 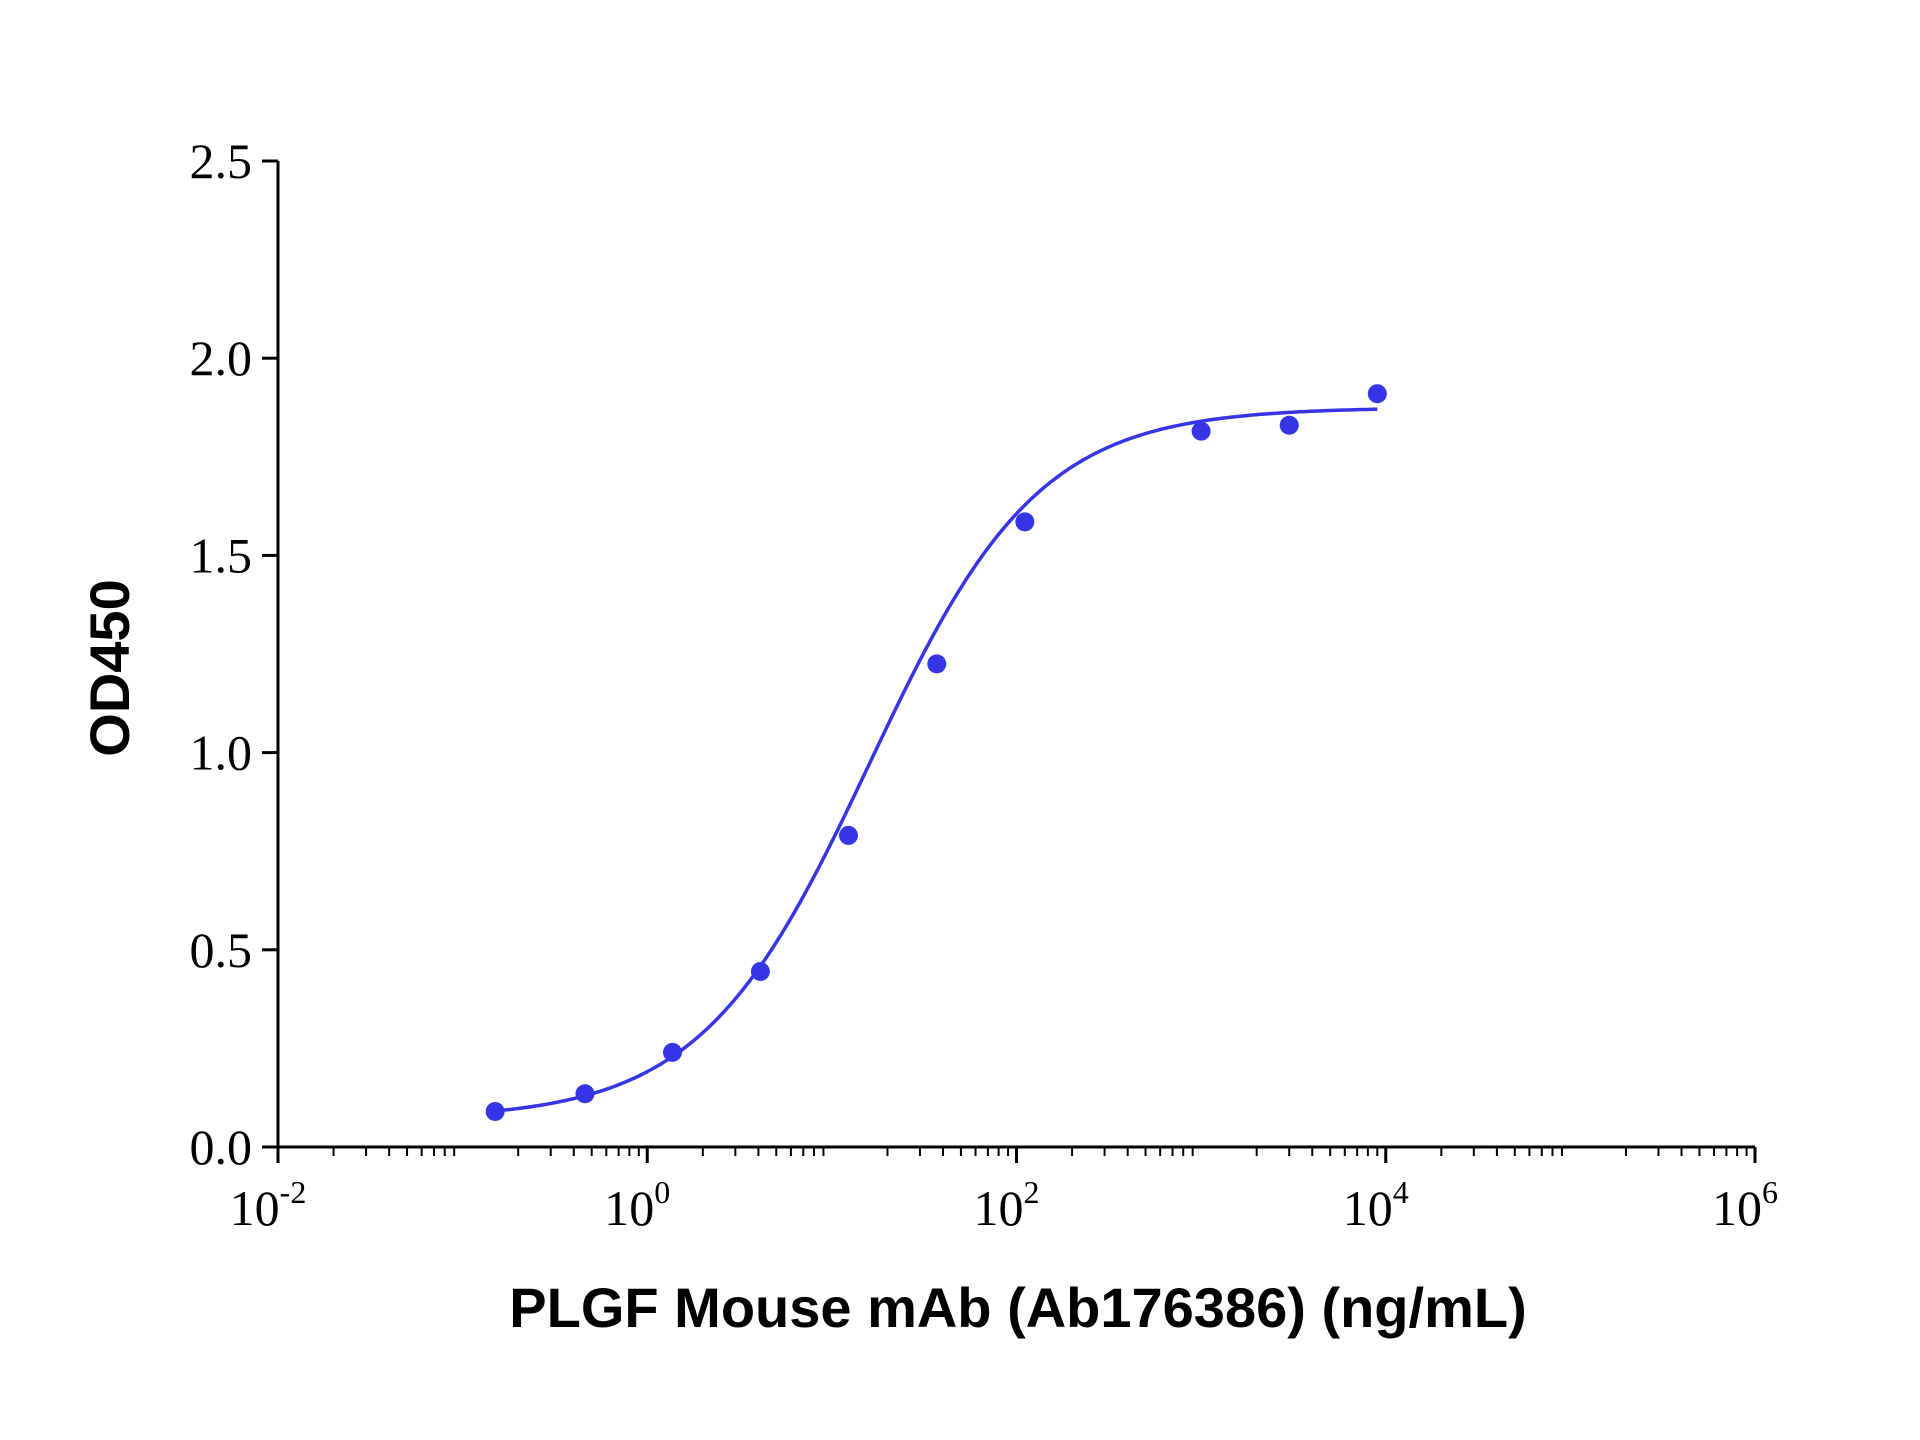 What do you see at coordinates (1032, 1192) in the screenshot?
I see `x-tick-exponent: 2` at bounding box center [1032, 1192].